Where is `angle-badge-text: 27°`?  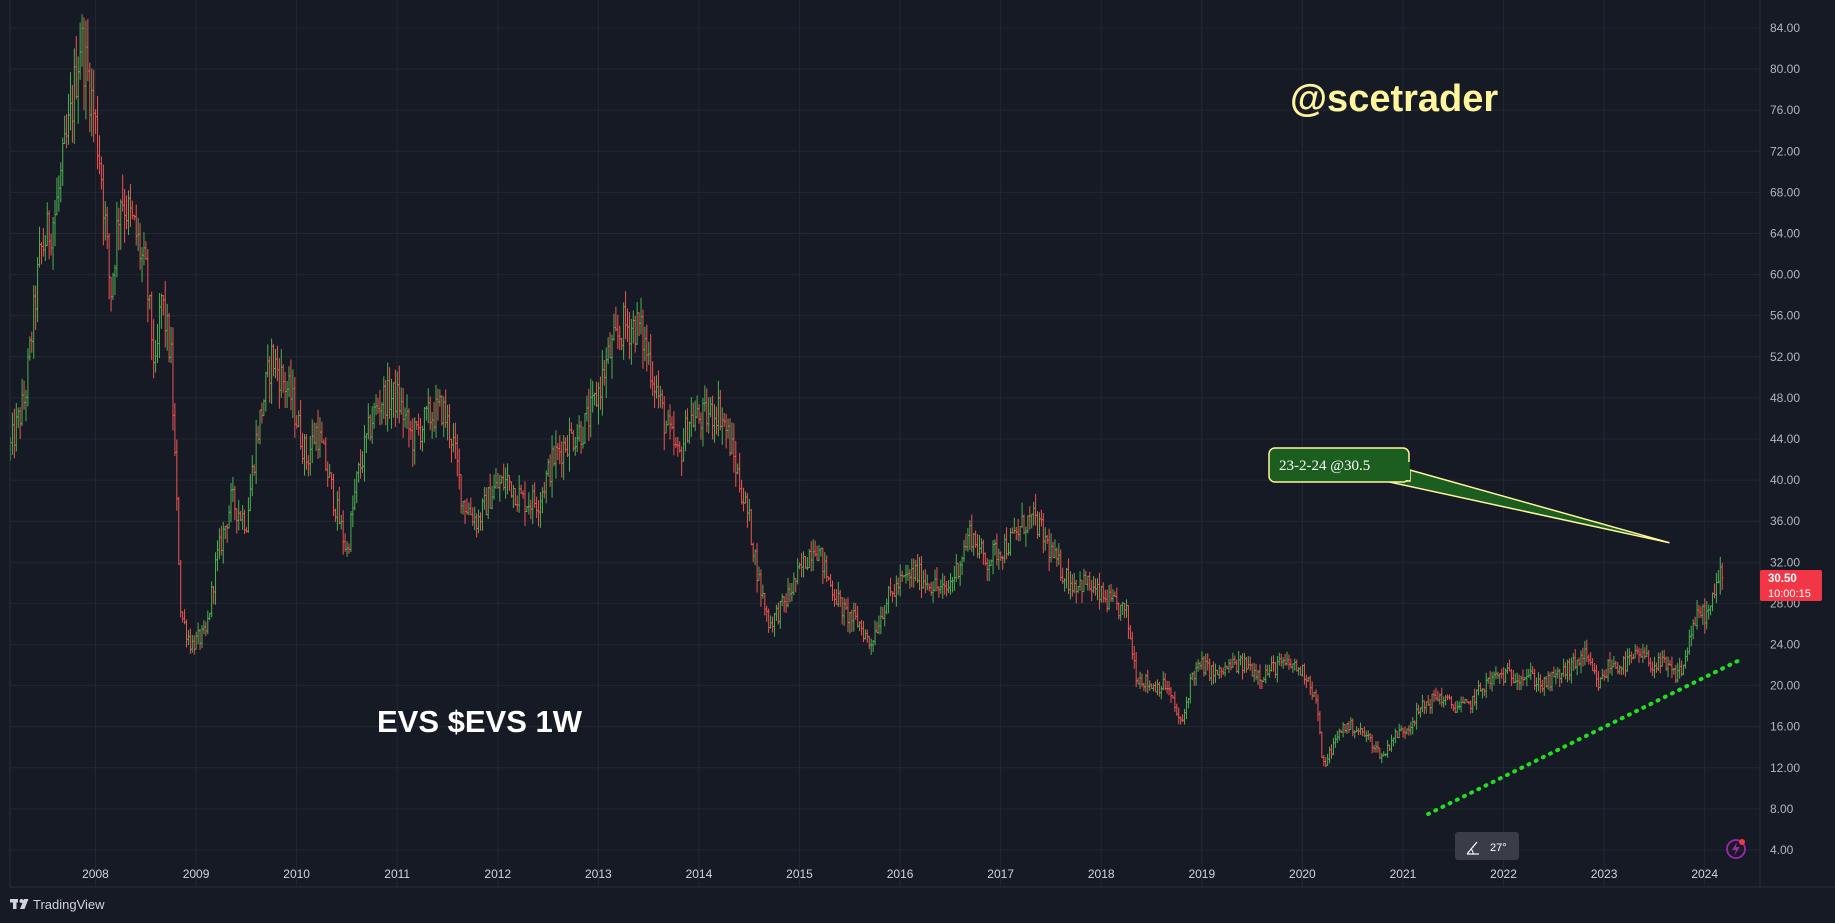 angle-badge-text: 27° is located at coordinates (1498, 848).